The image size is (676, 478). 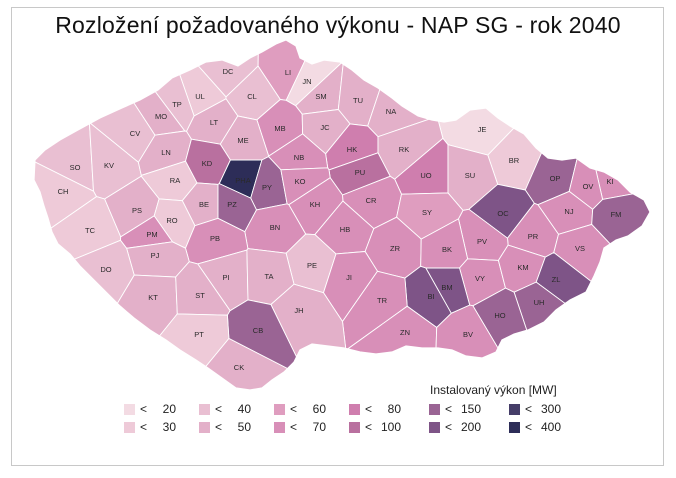 What do you see at coordinates (568, 211) in the screenshot?
I see `district-label-nj: NJ` at bounding box center [568, 211].